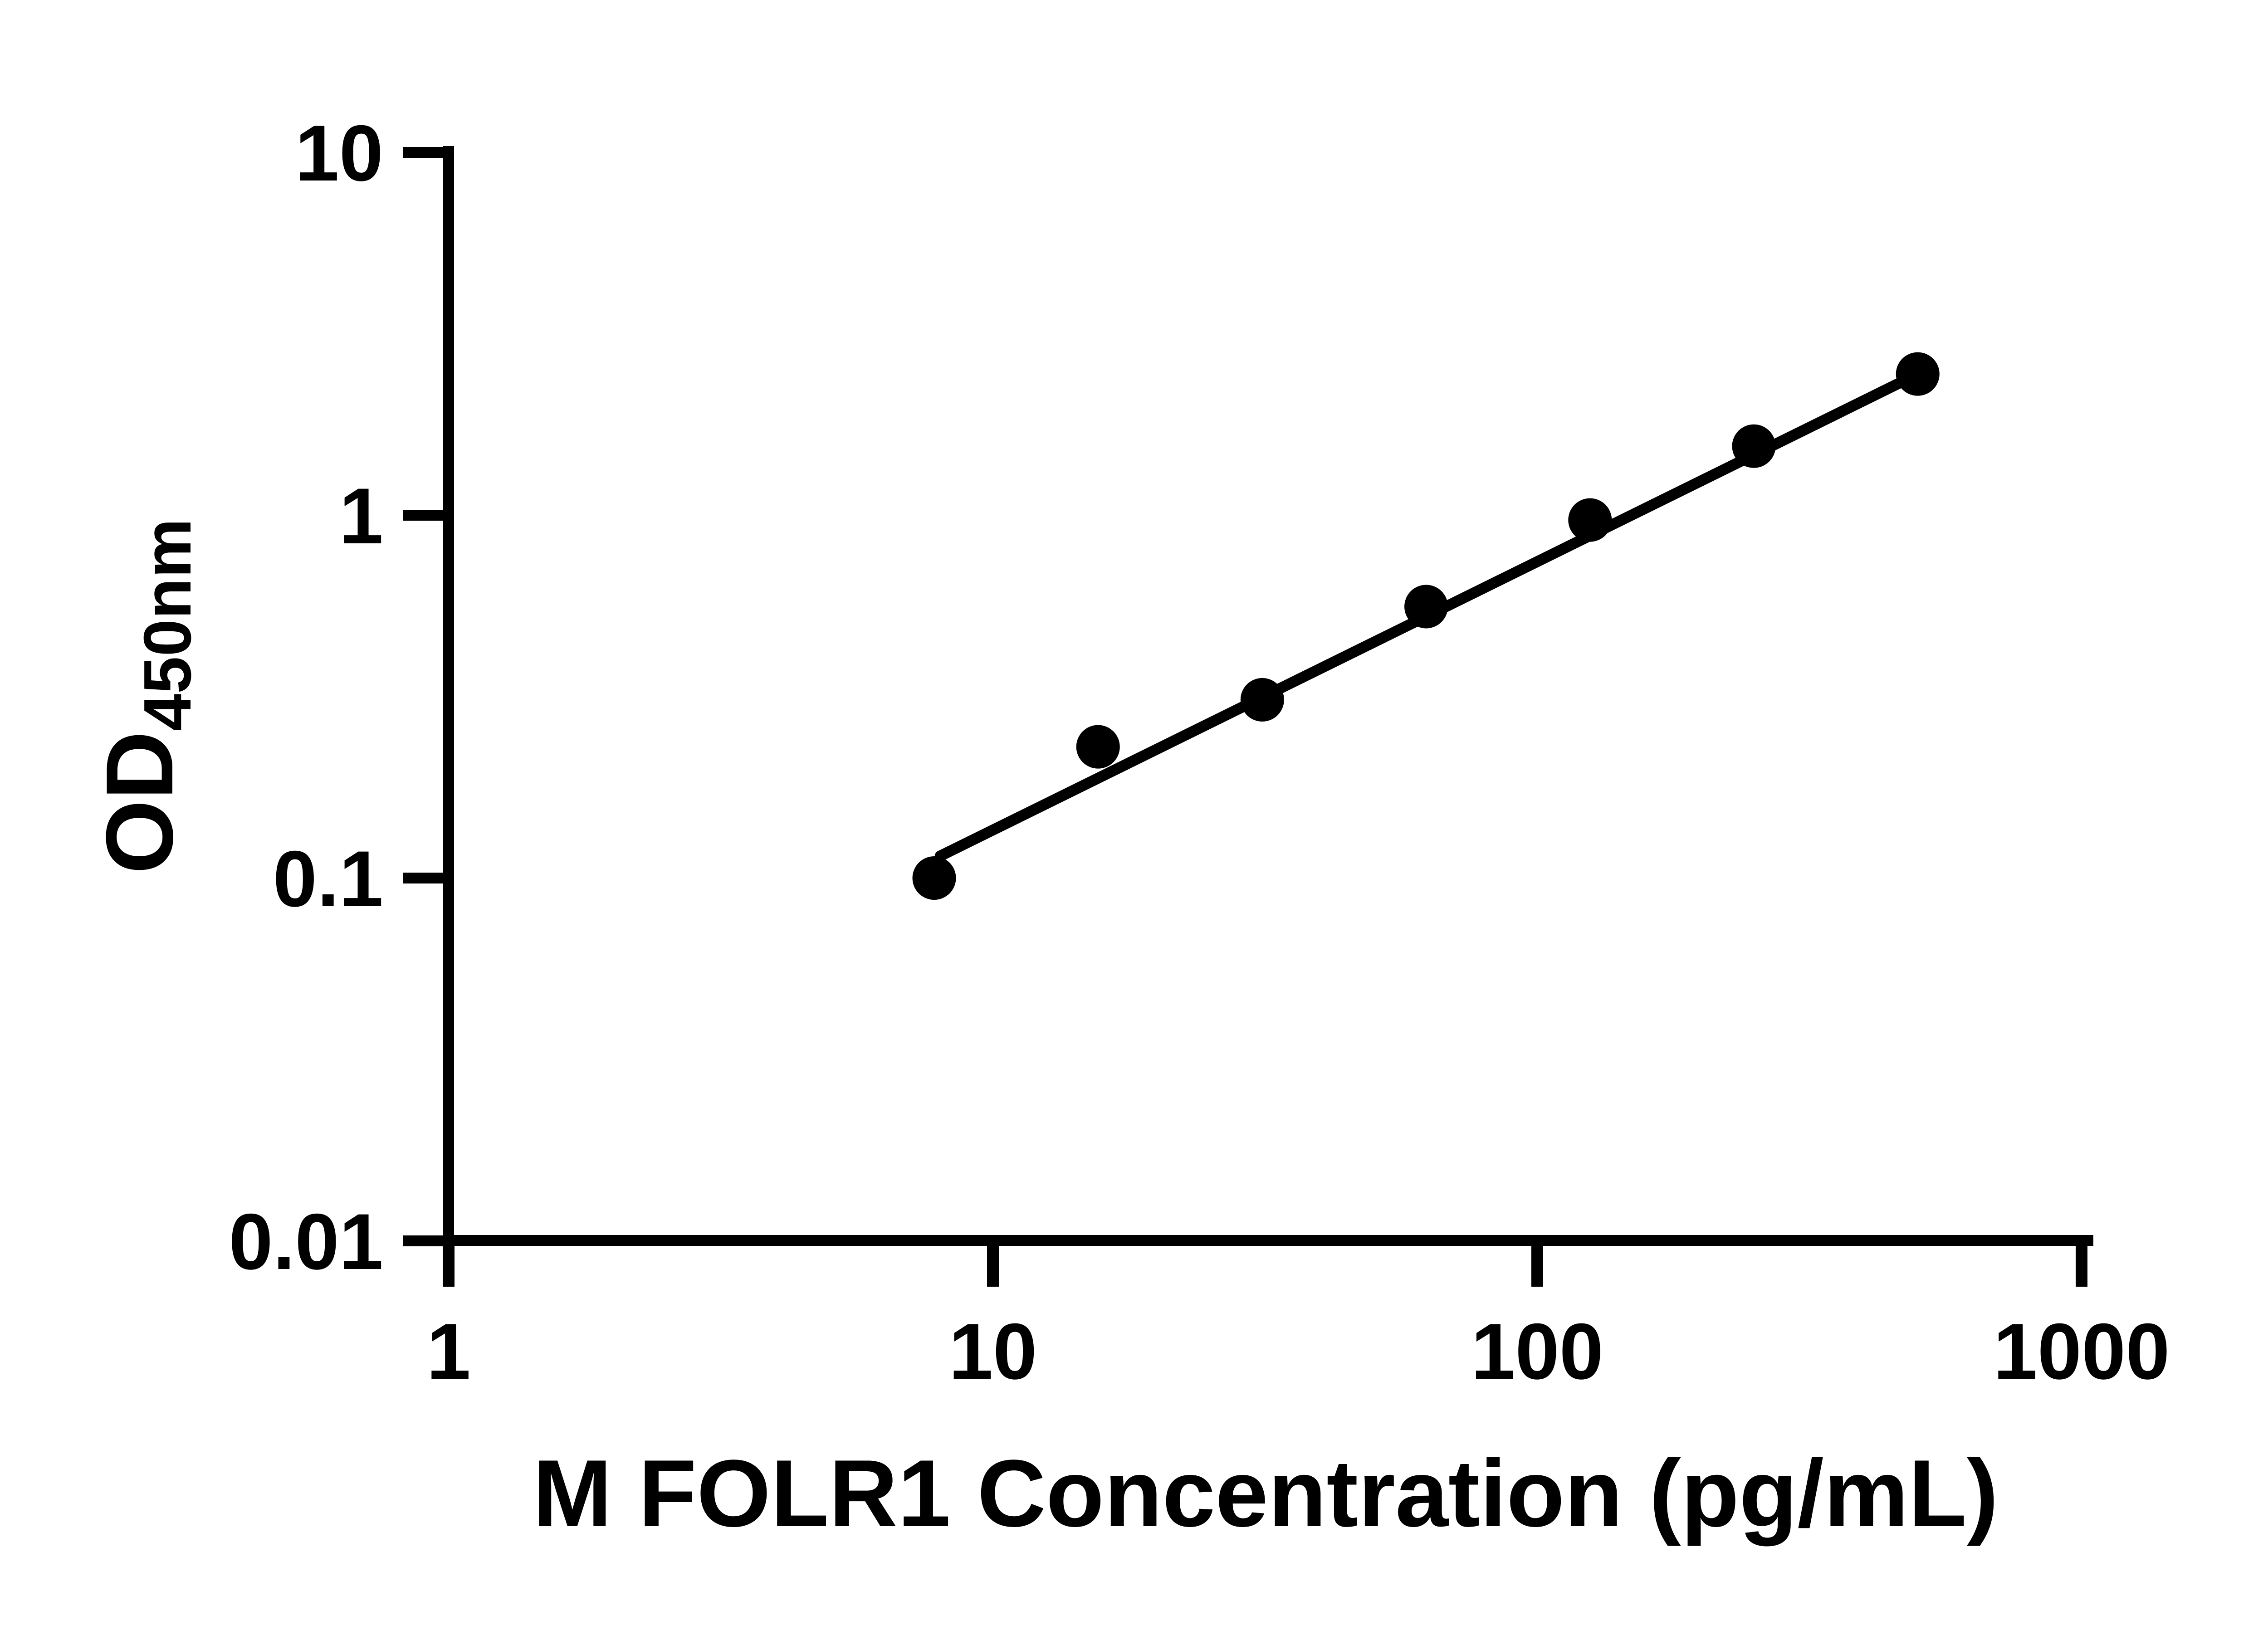  I want to click on x-tick-label-10: 10, so click(993, 1352).